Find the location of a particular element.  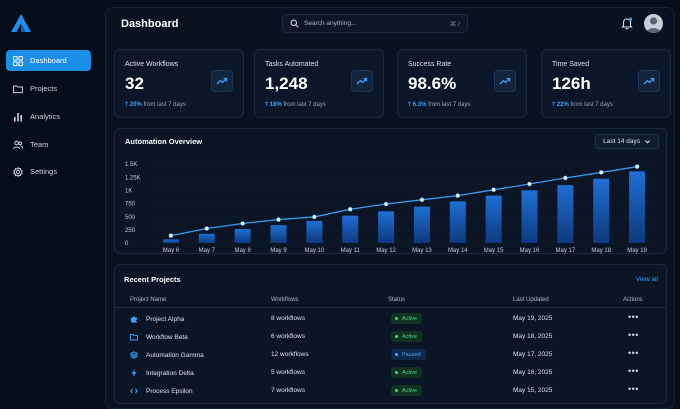

date-range-dropdown: Last 14 days is located at coordinates (627, 141).